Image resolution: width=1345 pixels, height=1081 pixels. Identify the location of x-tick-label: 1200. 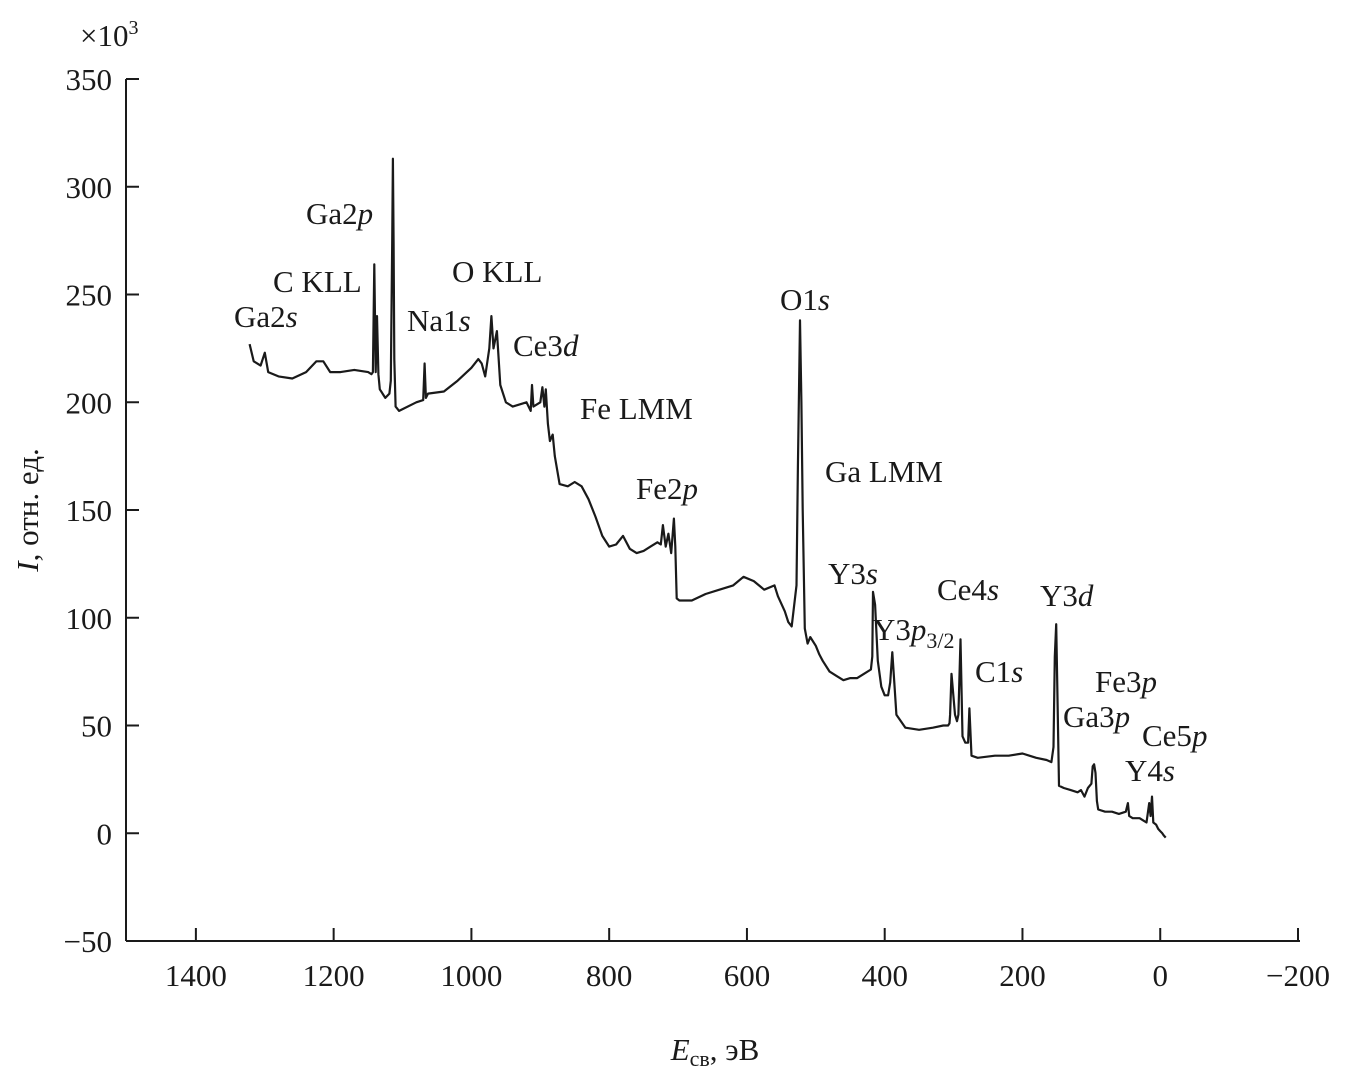
(334, 975).